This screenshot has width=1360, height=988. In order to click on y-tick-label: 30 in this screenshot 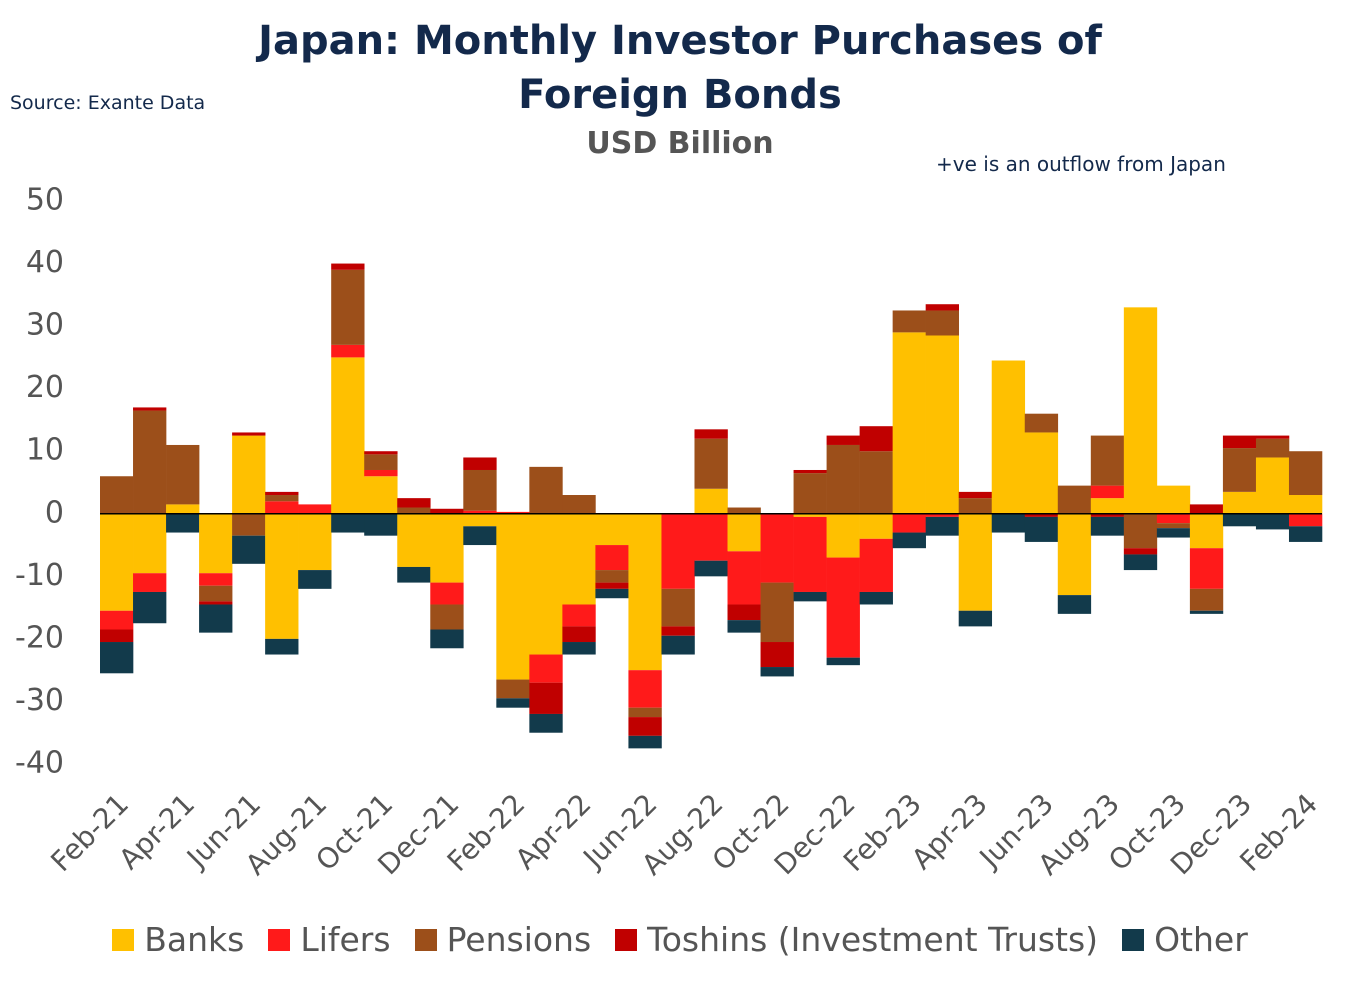, I will do `click(45, 325)`.